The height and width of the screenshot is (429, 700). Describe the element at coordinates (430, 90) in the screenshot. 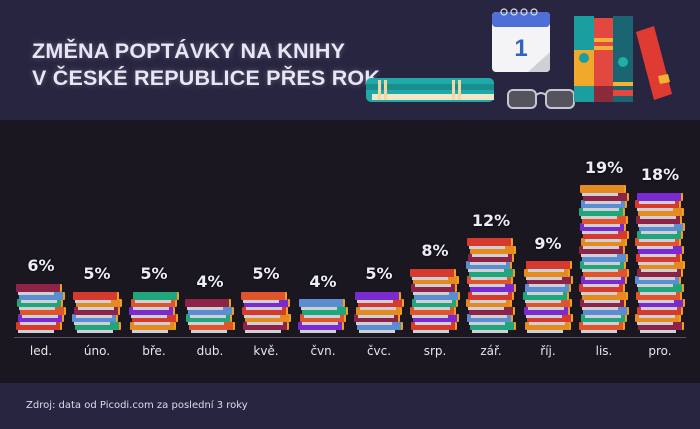

I see `lying-book-icon` at that location.